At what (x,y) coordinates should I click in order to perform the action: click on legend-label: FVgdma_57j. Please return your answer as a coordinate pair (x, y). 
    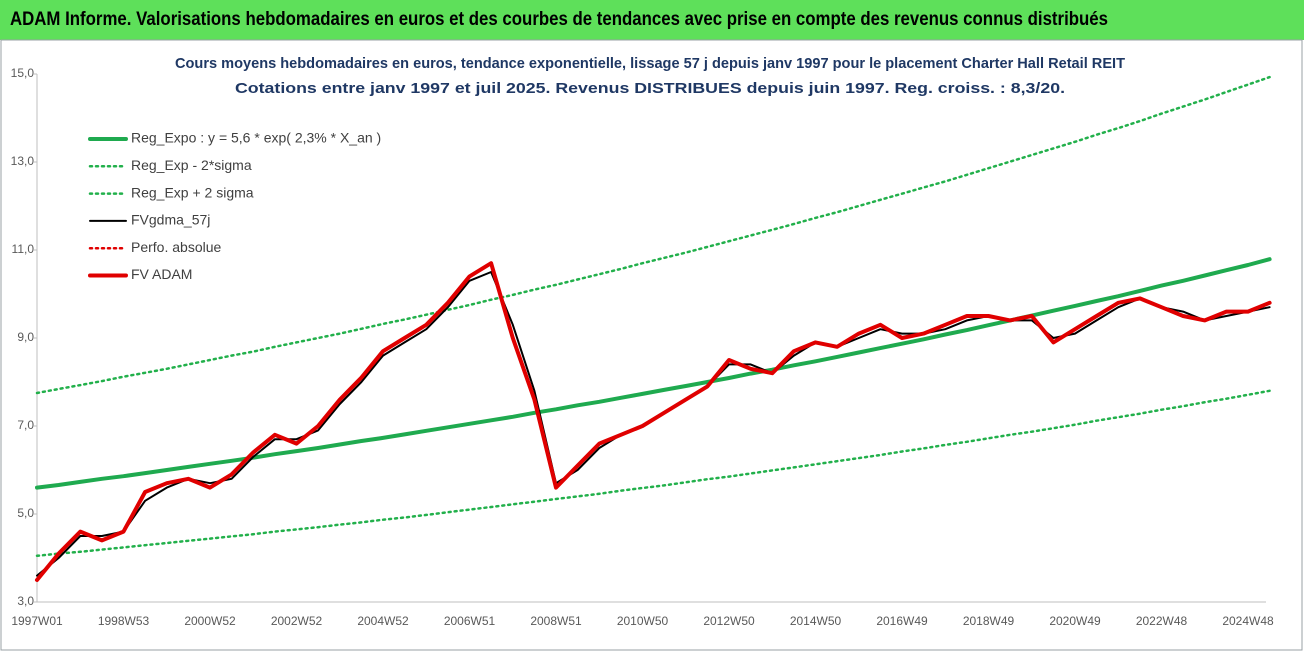
    Looking at the image, I should click on (170, 220).